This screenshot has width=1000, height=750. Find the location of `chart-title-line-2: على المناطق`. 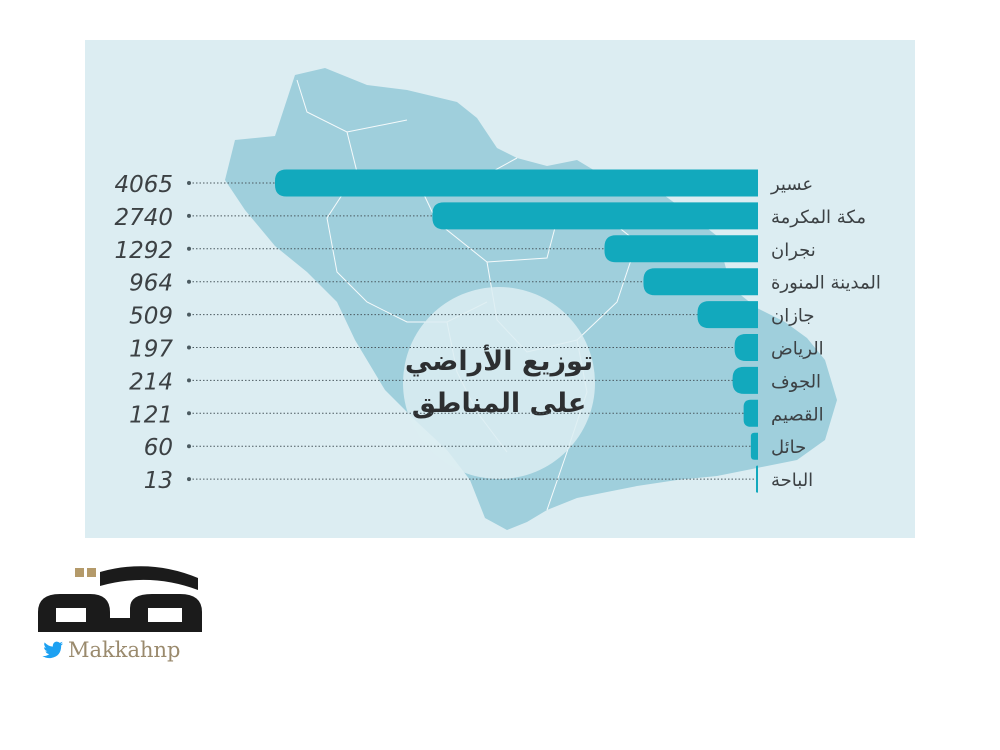

chart-title-line-2: على المناطق is located at coordinates (499, 403).